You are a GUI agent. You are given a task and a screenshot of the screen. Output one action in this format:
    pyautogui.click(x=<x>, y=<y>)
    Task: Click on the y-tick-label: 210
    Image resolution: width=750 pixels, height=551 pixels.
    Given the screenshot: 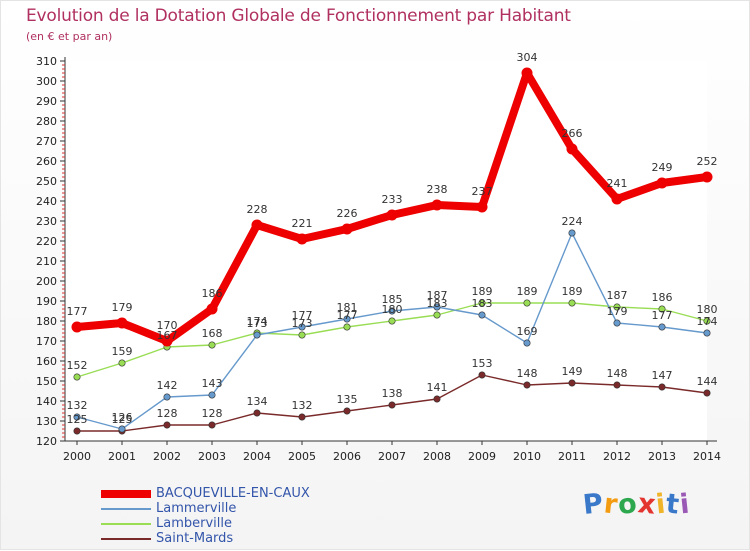 What is the action you would take?
    pyautogui.click(x=46, y=261)
    